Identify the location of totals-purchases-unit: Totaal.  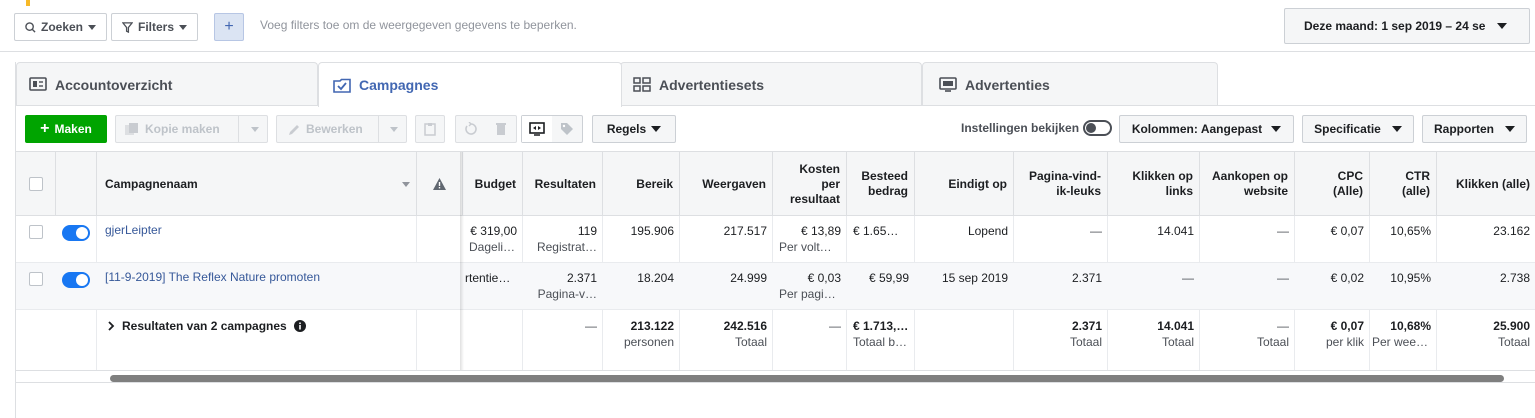
(1272, 342).